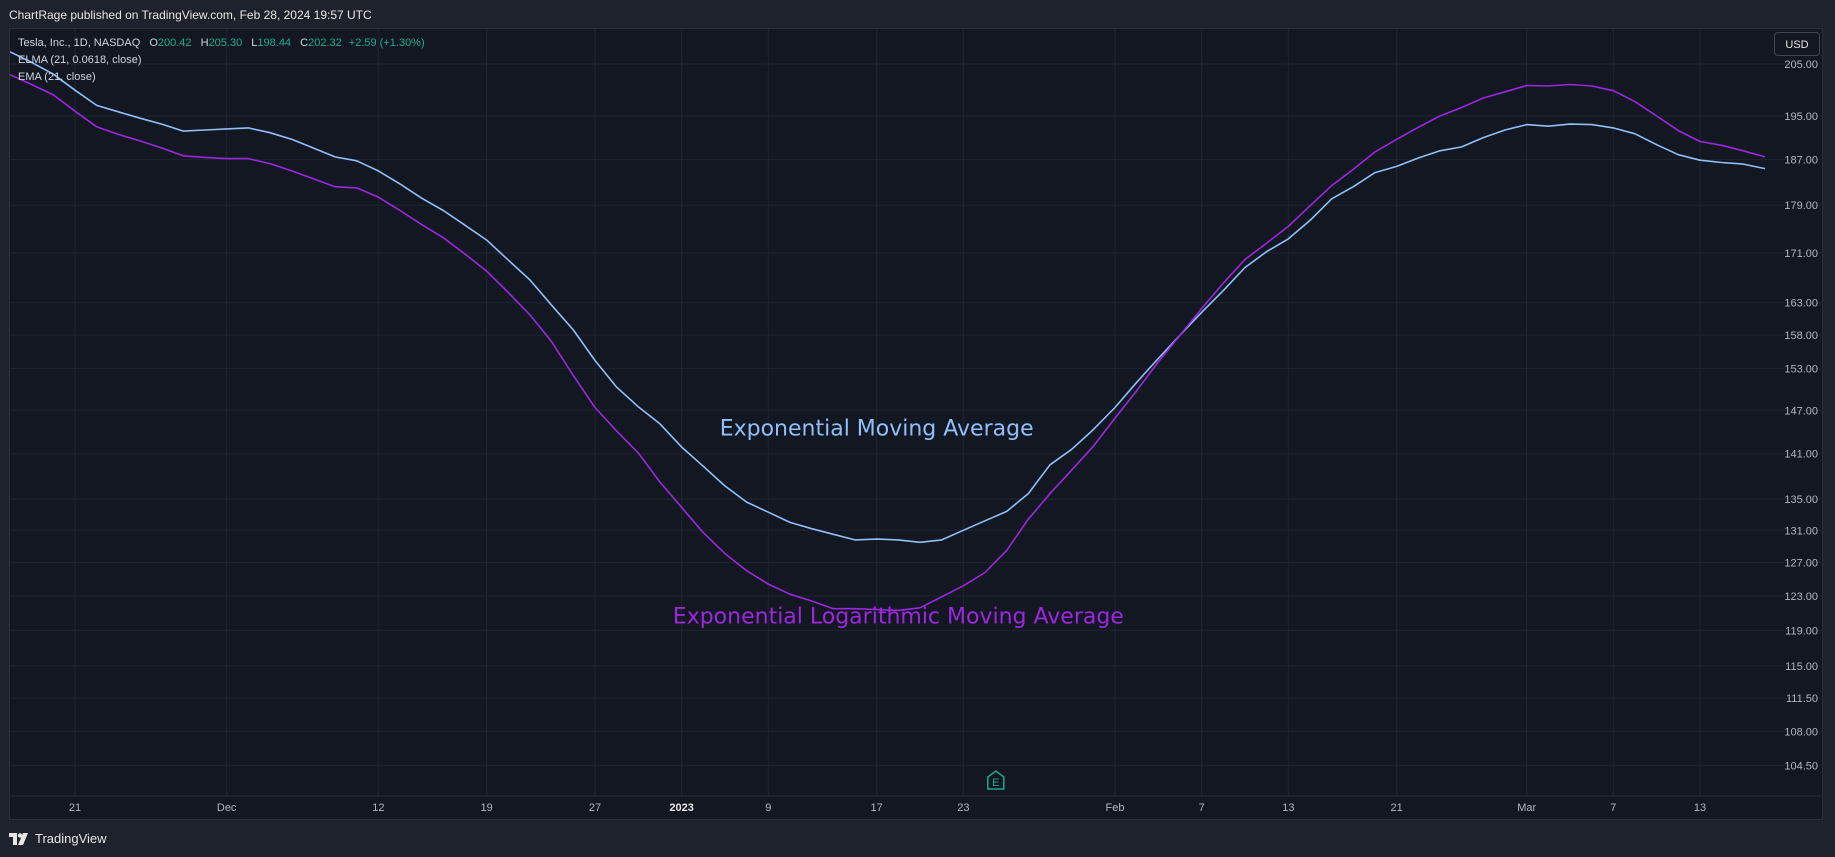  Describe the element at coordinates (153, 43) in the screenshot. I see `legend-open-label: O` at that location.